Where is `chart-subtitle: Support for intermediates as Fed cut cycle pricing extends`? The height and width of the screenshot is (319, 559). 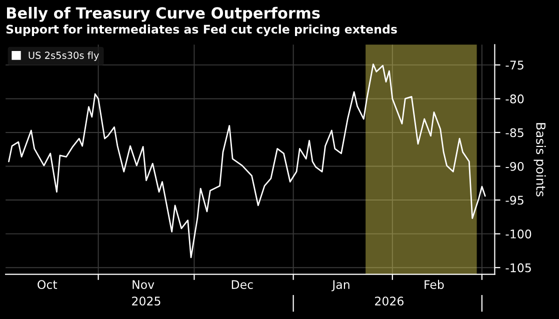 chart-subtitle: Support for intermediates as Fed cut cycle pricing extends is located at coordinates (201, 30).